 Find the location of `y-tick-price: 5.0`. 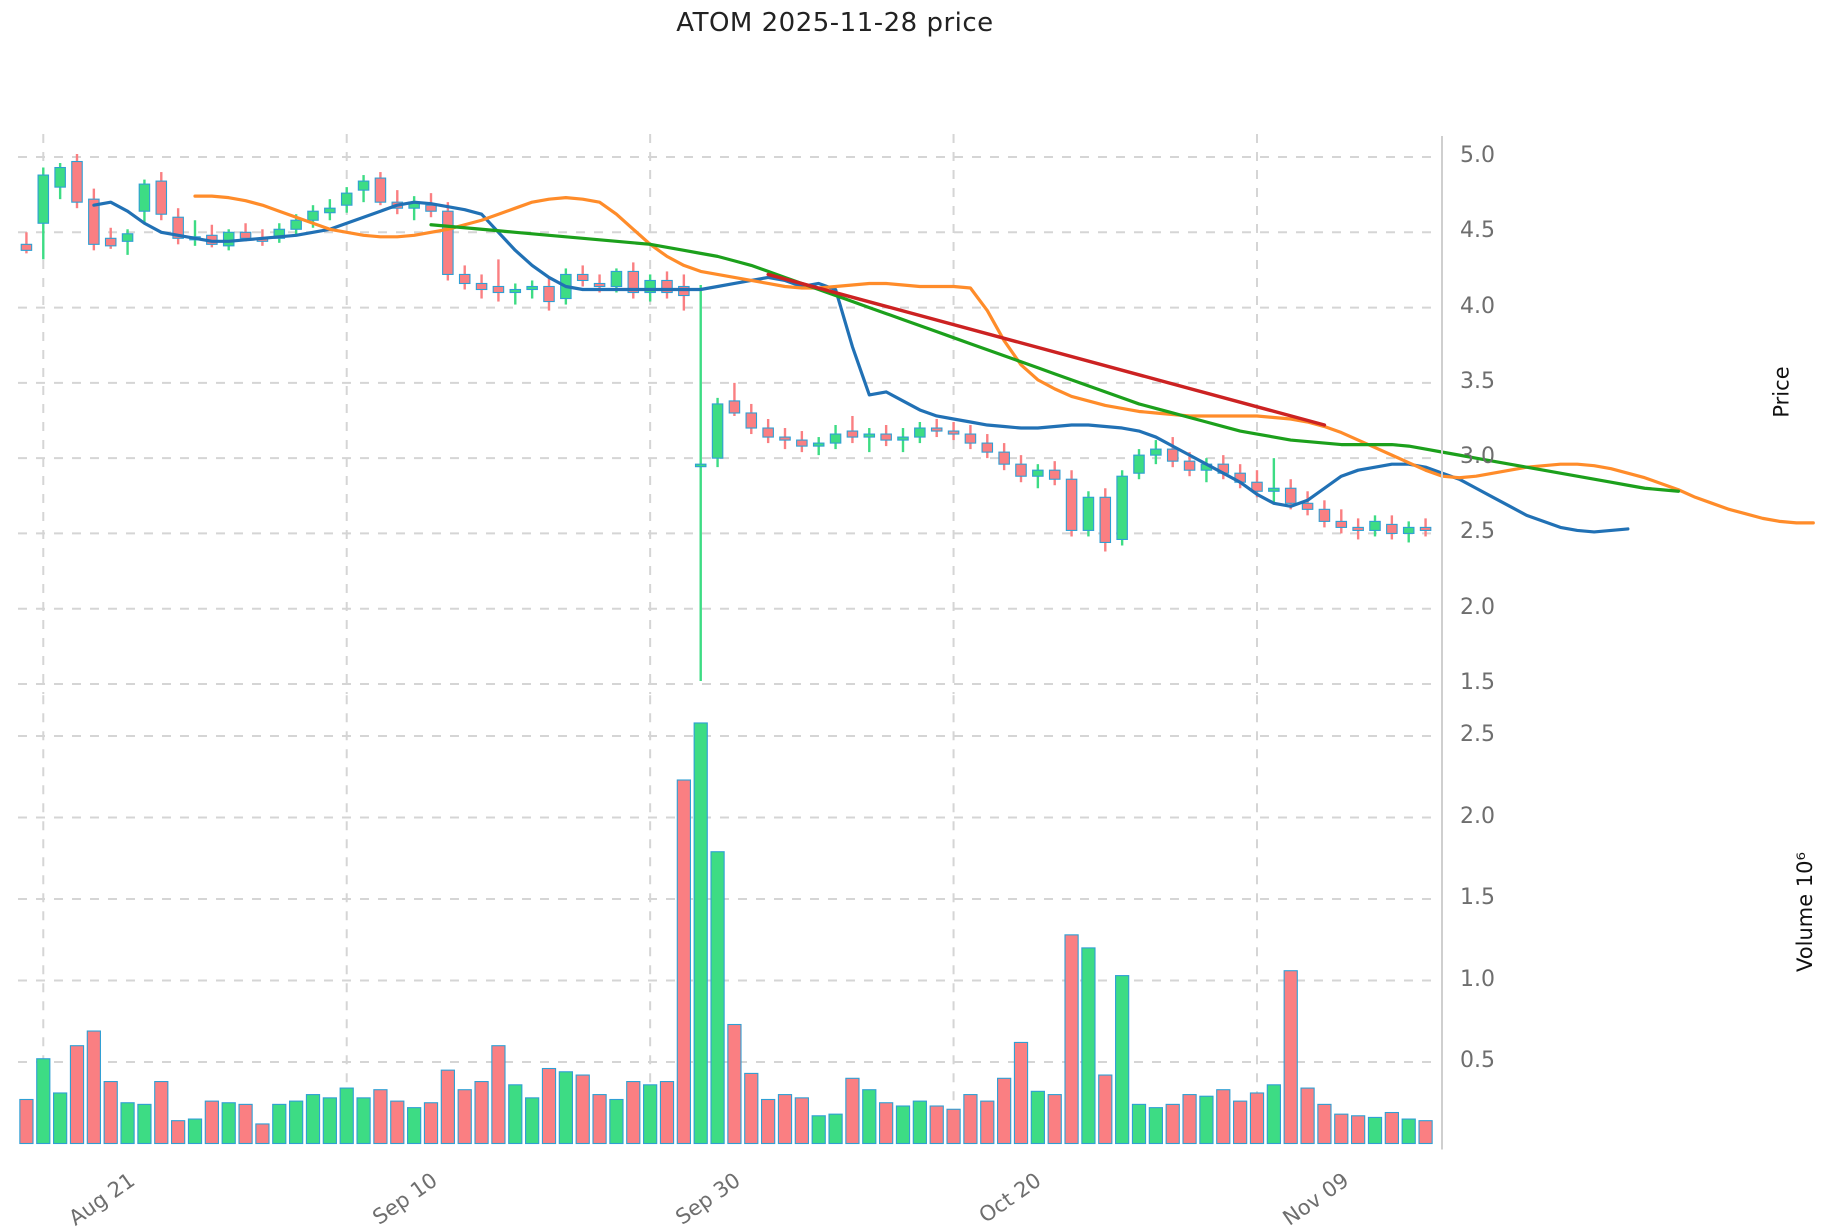

y-tick-price: 5.0 is located at coordinates (1477, 155).